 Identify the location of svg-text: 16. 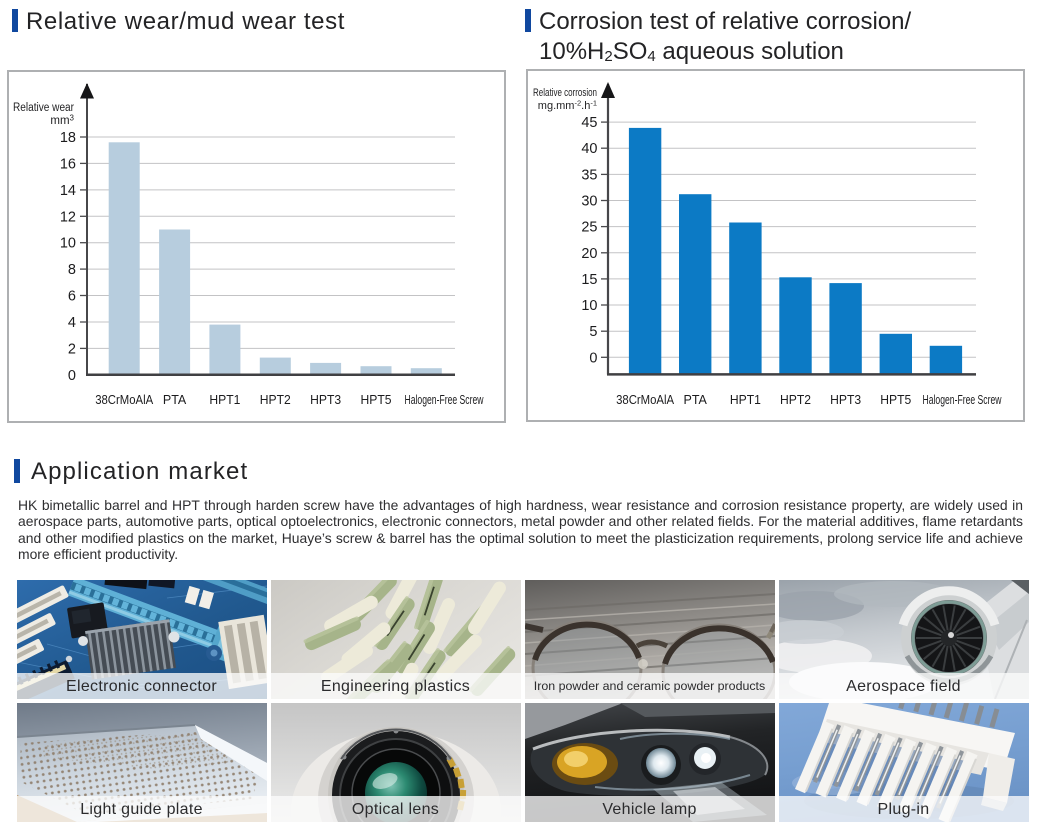
(68, 164).